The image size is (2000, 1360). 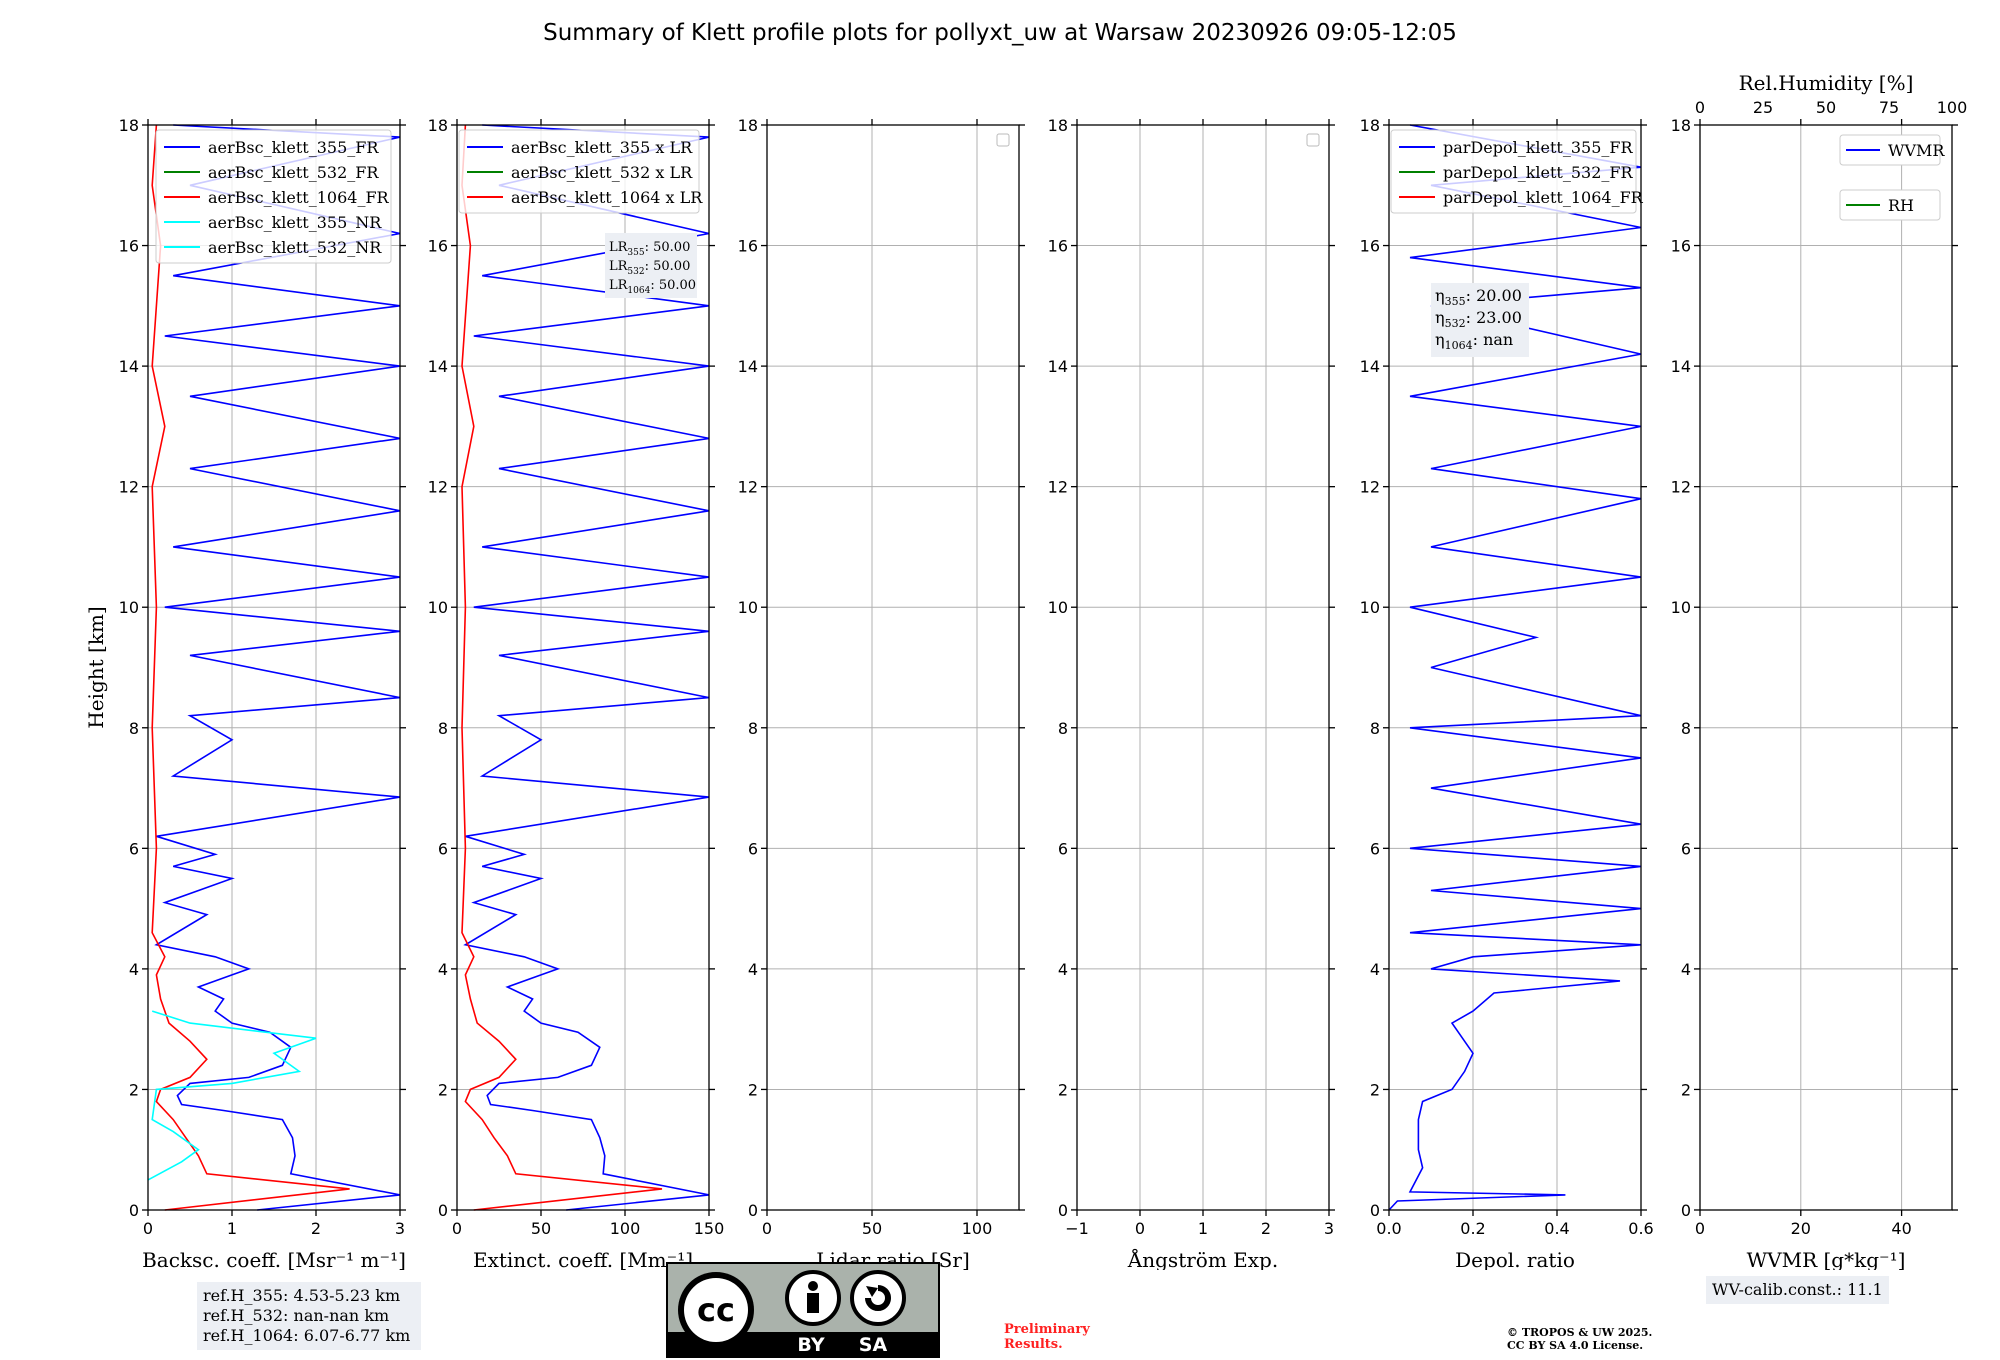 I want to click on xtick-label: 50, so click(x=872, y=1228).